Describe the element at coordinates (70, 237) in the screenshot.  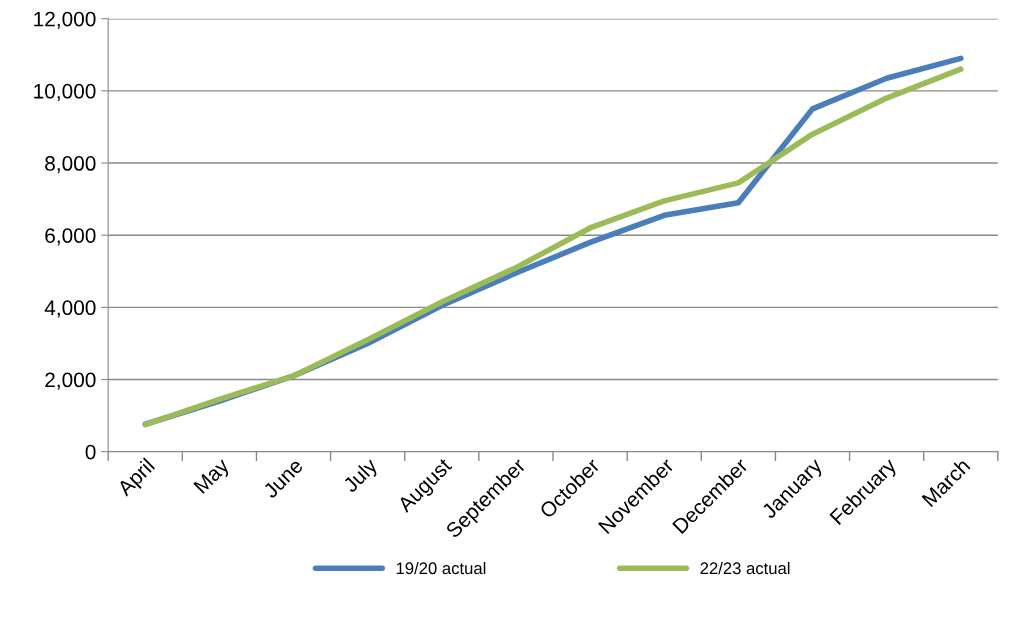
I see `y-tick-label: 6,000` at that location.